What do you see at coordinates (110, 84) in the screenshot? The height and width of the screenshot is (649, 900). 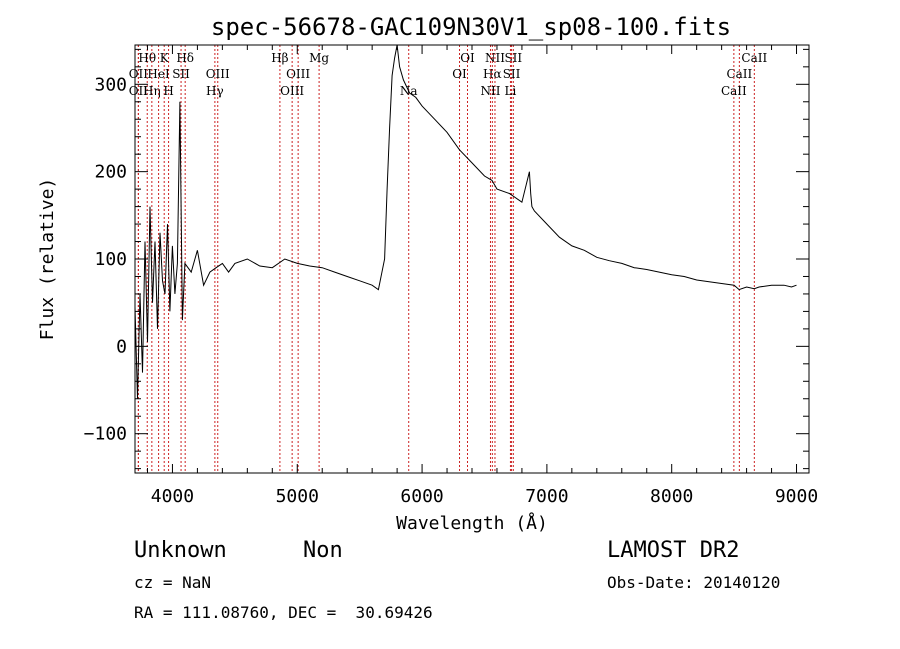 I see `y-tick-label: 300` at bounding box center [110, 84].